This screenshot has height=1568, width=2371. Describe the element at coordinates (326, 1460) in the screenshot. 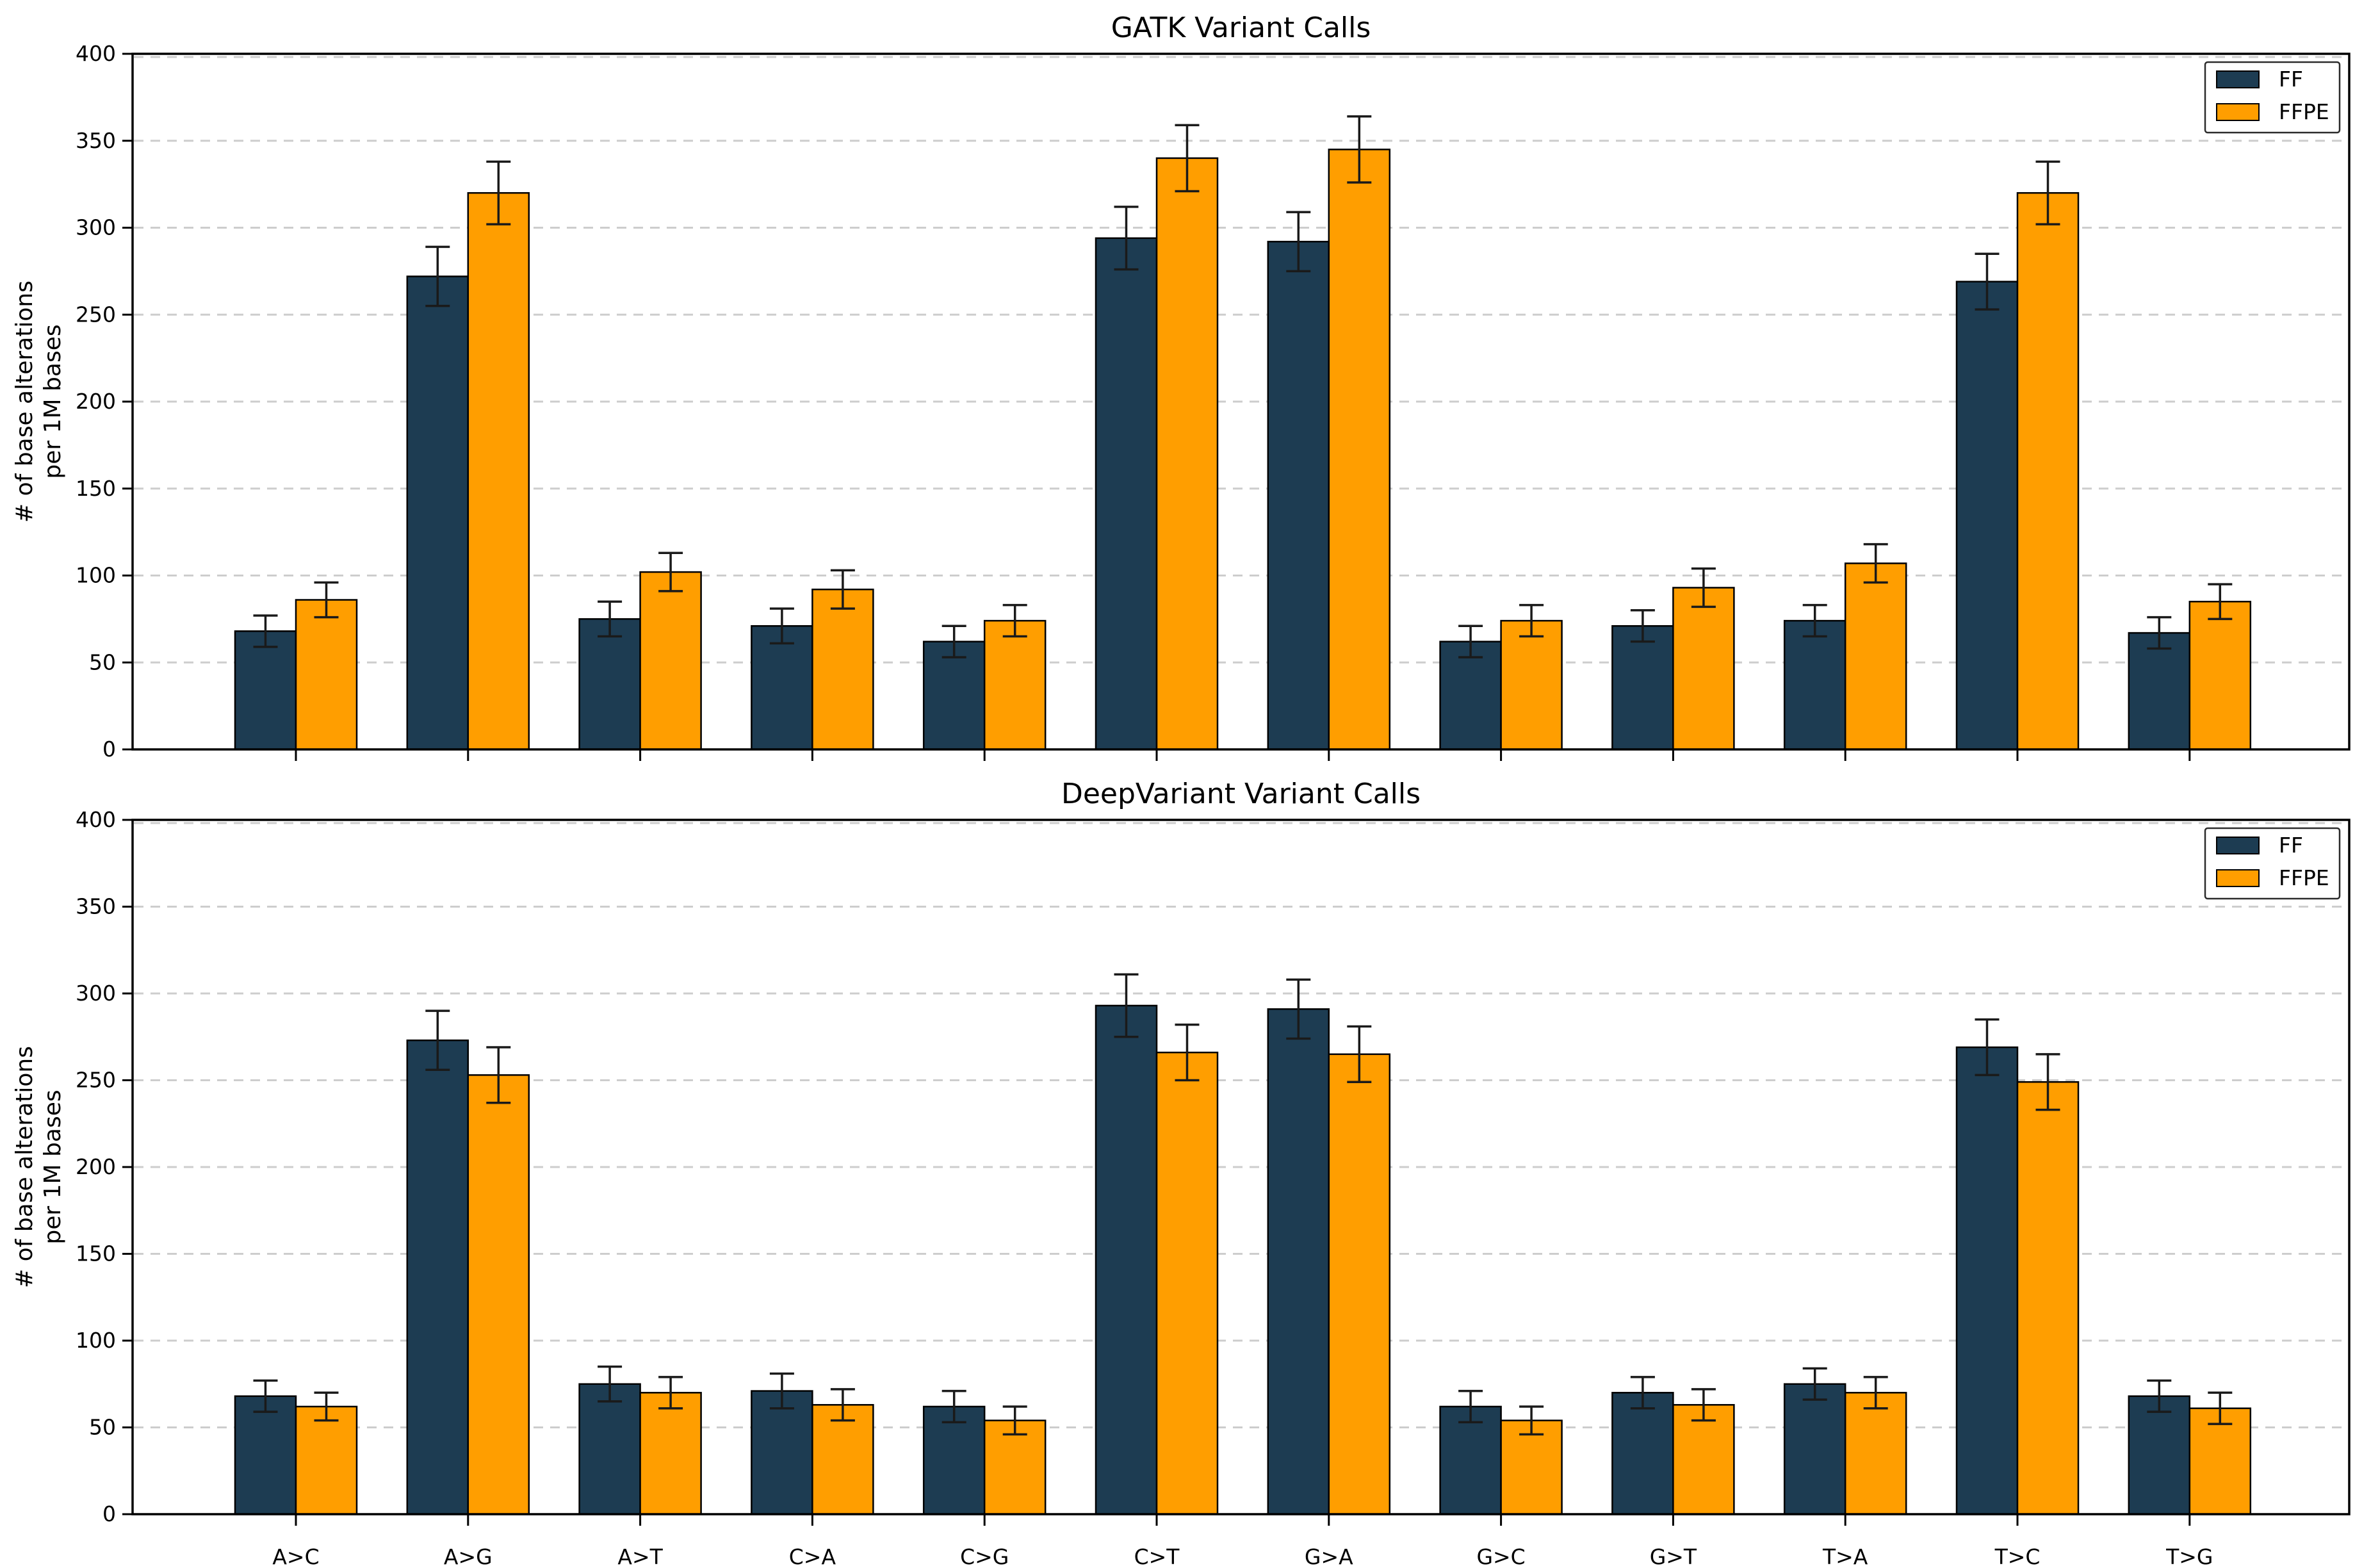

I see `bar-ffpe-A>C` at that location.